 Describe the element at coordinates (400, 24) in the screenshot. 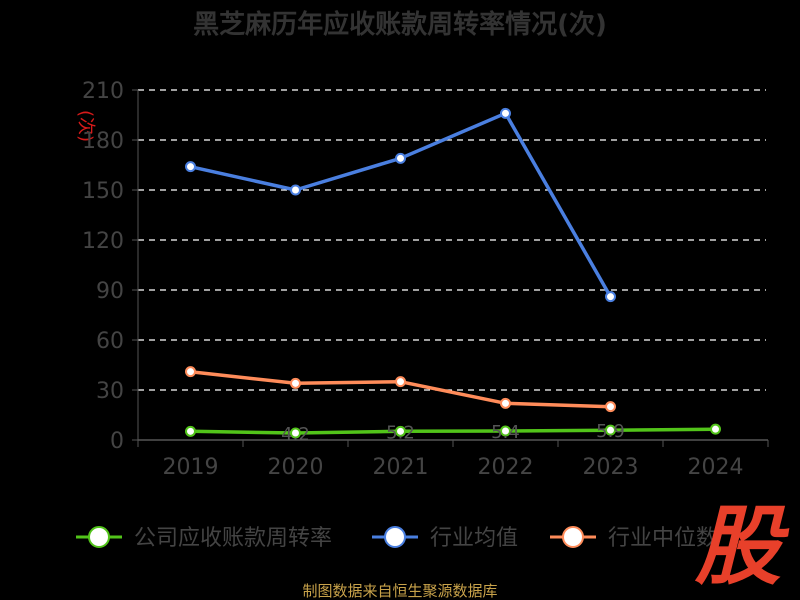

I see `chart-title: 黑芝麻历年应收账款周转率情况(次)` at that location.